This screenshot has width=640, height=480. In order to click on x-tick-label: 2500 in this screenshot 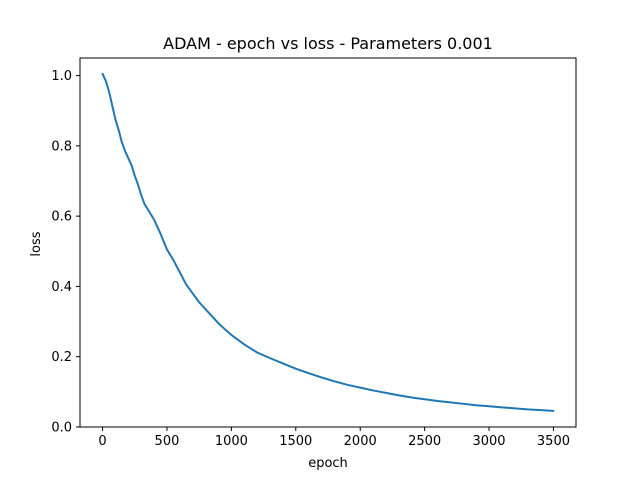, I will do `click(424, 441)`.